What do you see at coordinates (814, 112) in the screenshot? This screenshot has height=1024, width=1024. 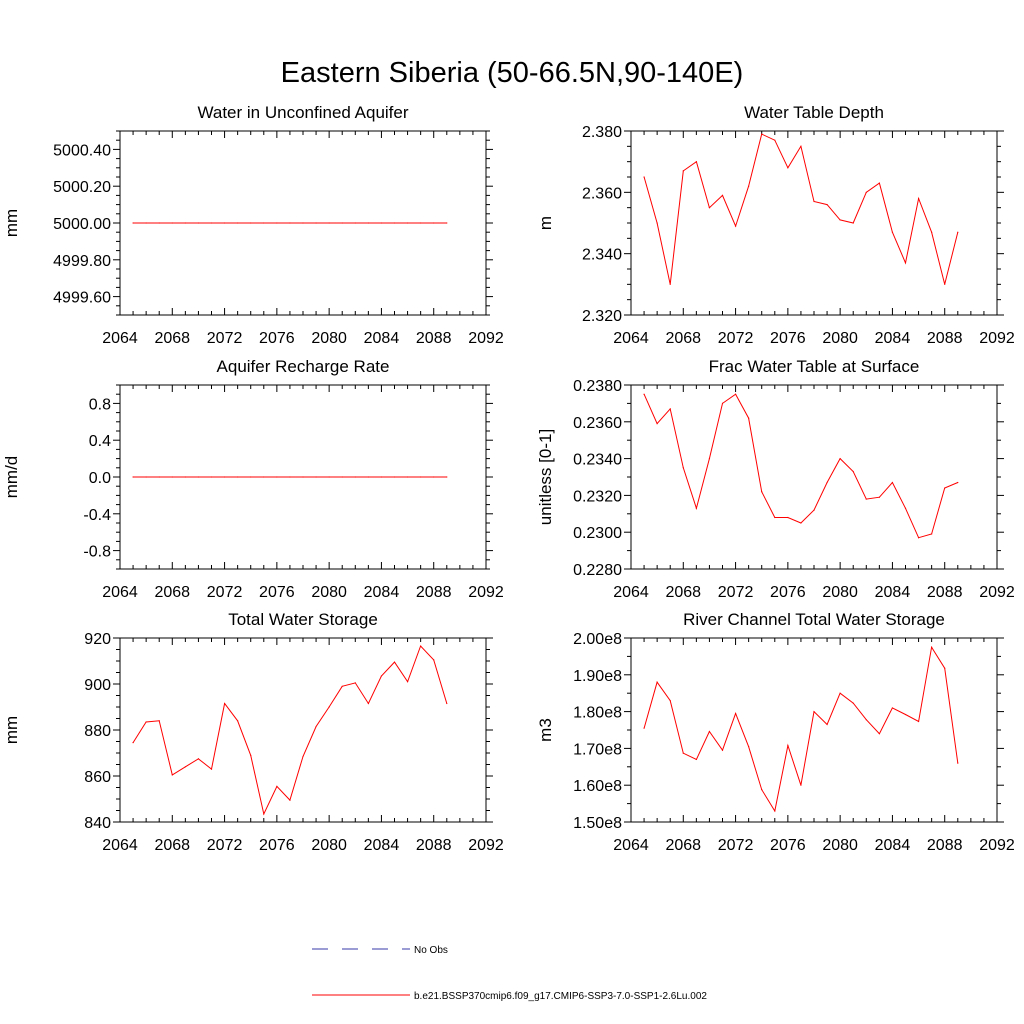 I see `panel-title: Water Table Depth` at bounding box center [814, 112].